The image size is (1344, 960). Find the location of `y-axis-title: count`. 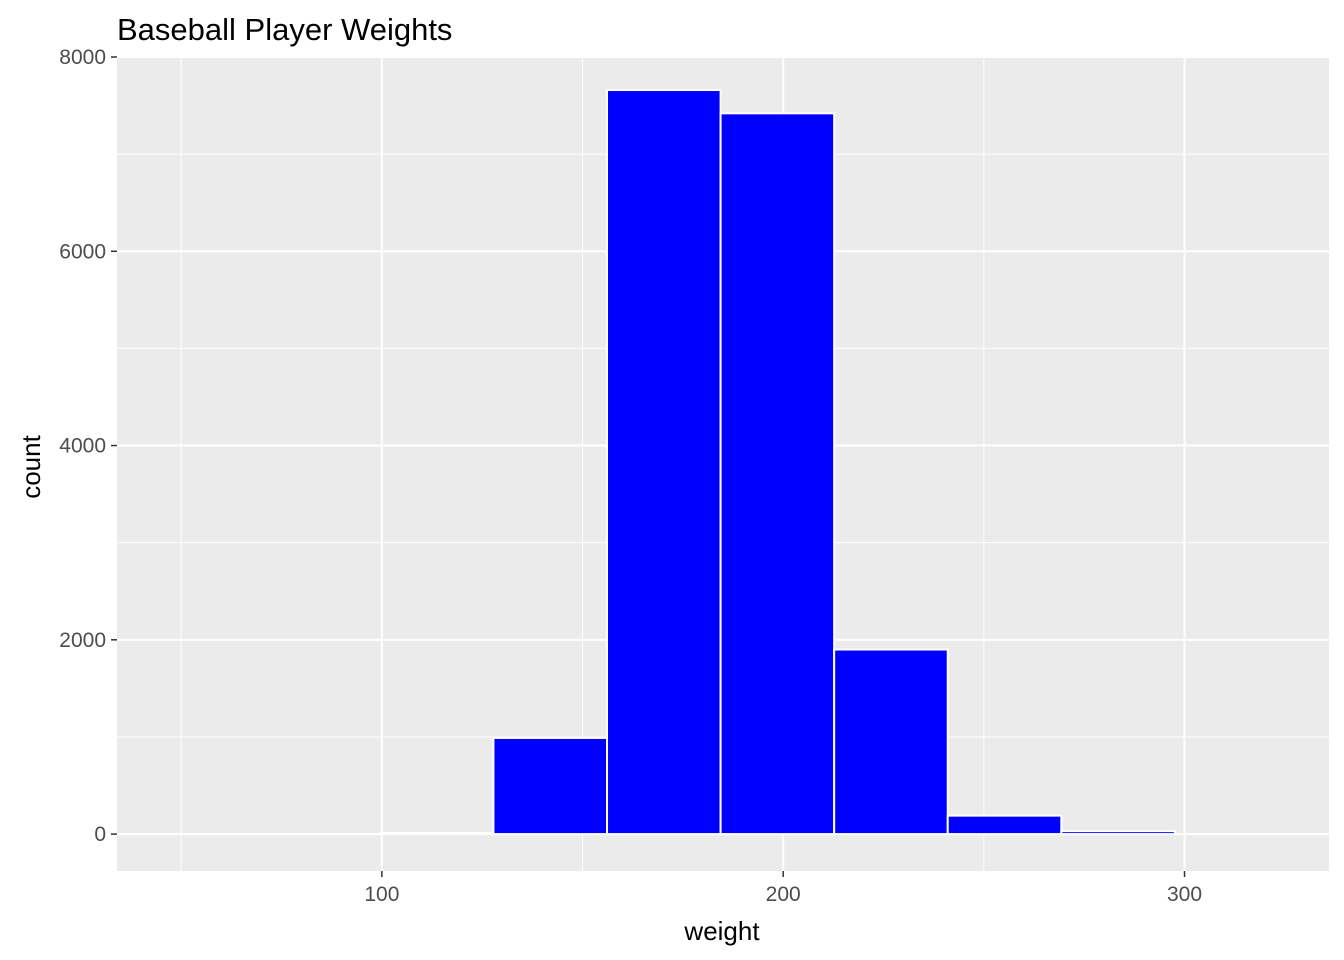

y-axis-title: count is located at coordinates (31, 466).